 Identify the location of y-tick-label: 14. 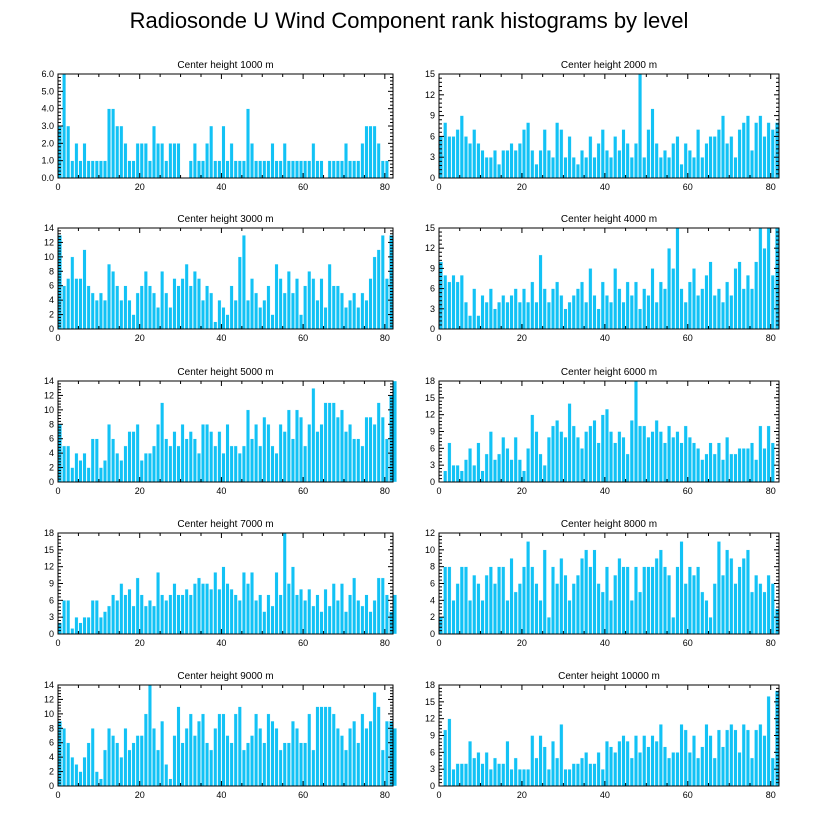
(49, 228).